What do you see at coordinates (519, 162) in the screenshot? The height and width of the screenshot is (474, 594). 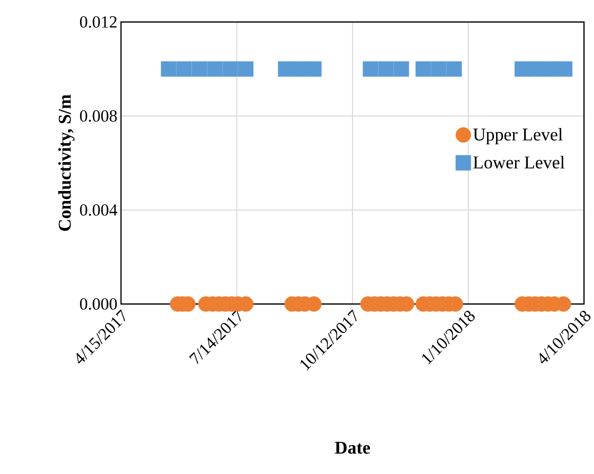 I see `legend-label: Lower Level` at bounding box center [519, 162].